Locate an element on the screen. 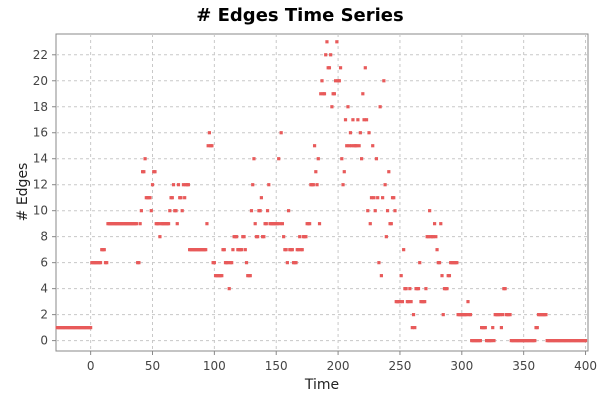 This screenshot has height=400, width=600. x-tick-label: 100 is located at coordinates (214, 366).